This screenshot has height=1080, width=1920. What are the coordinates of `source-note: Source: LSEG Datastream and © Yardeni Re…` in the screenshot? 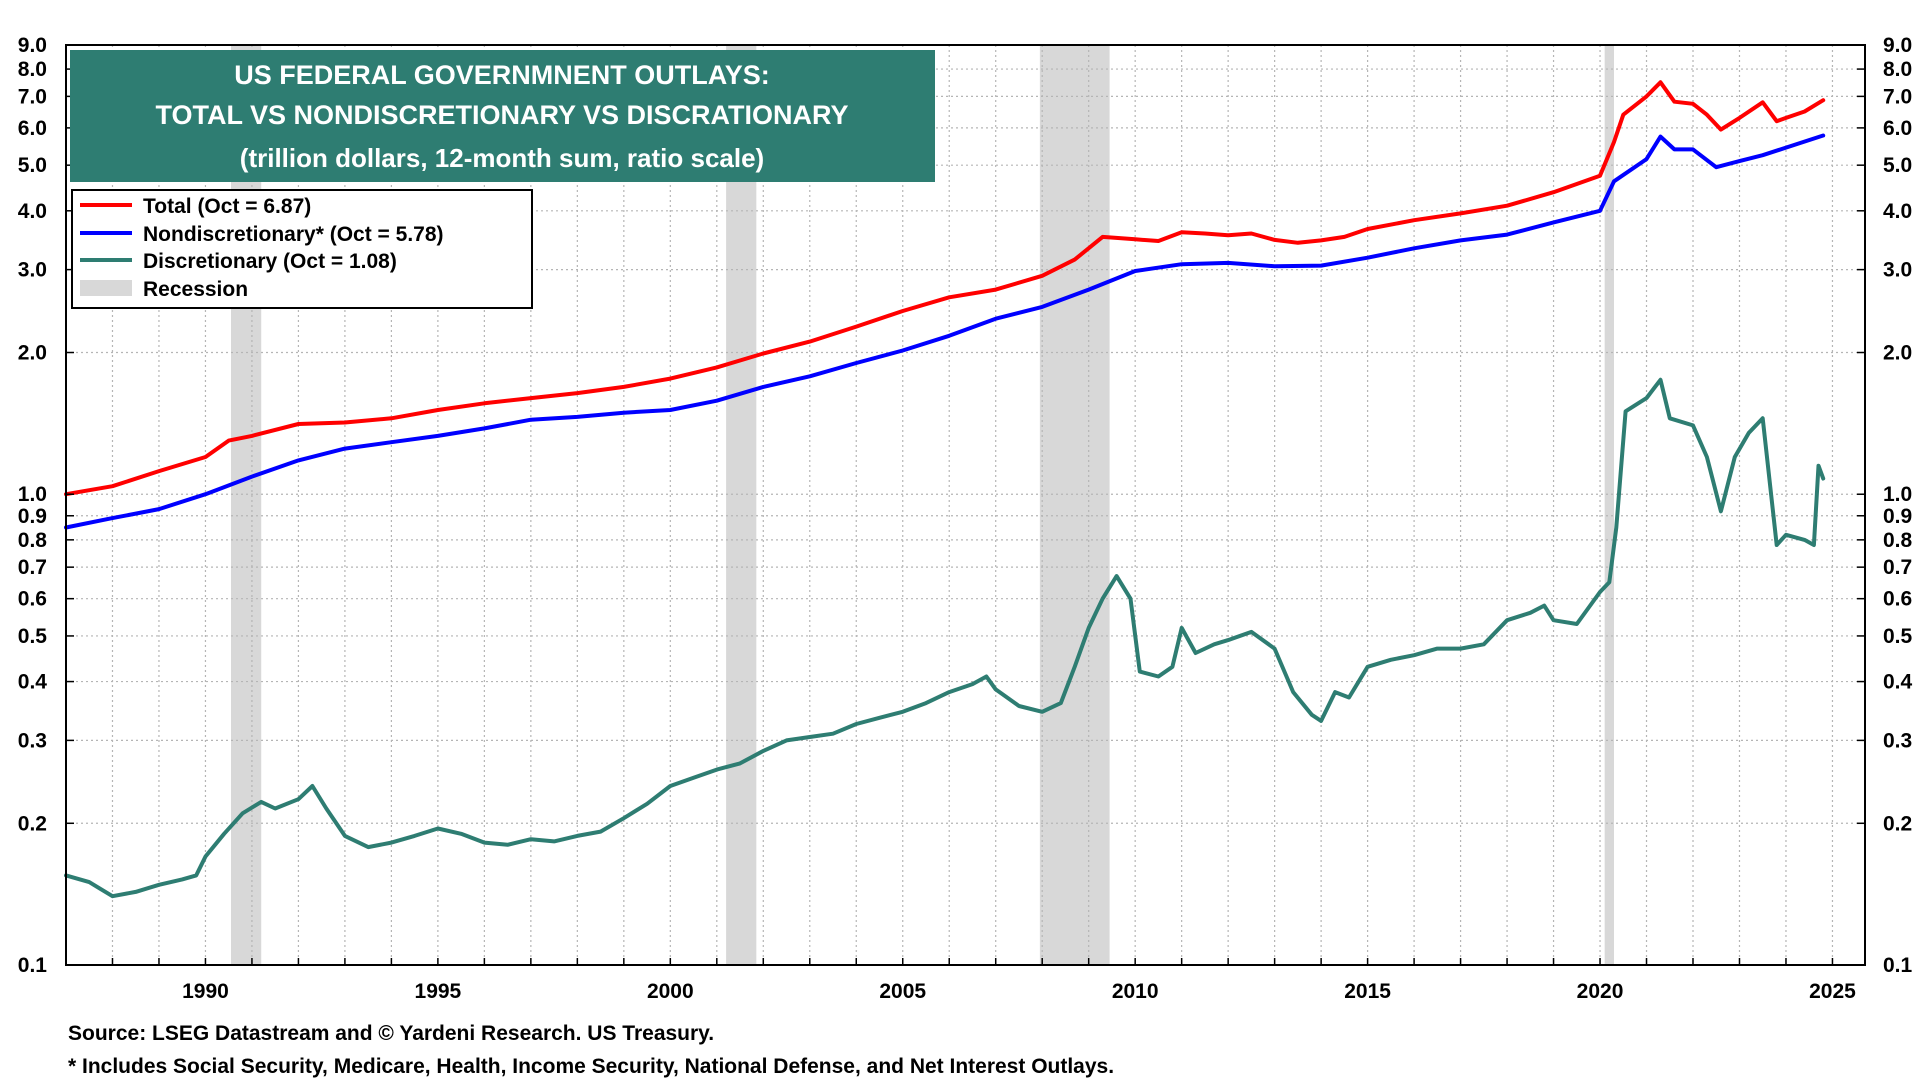 It's located at (391, 1033).